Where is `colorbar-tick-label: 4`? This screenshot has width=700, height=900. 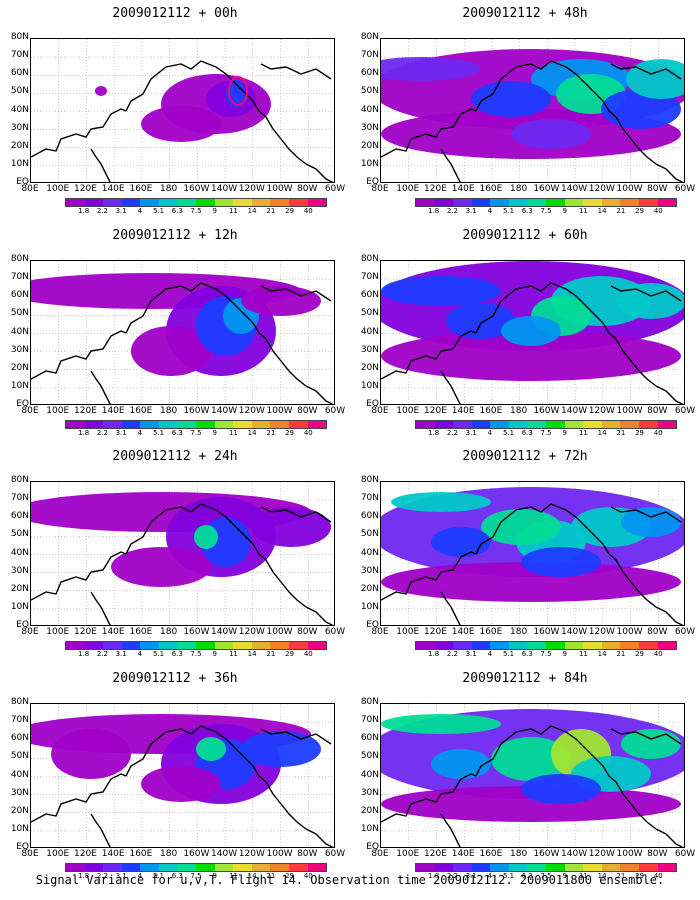 colorbar-tick-label: 4 is located at coordinates (490, 654).